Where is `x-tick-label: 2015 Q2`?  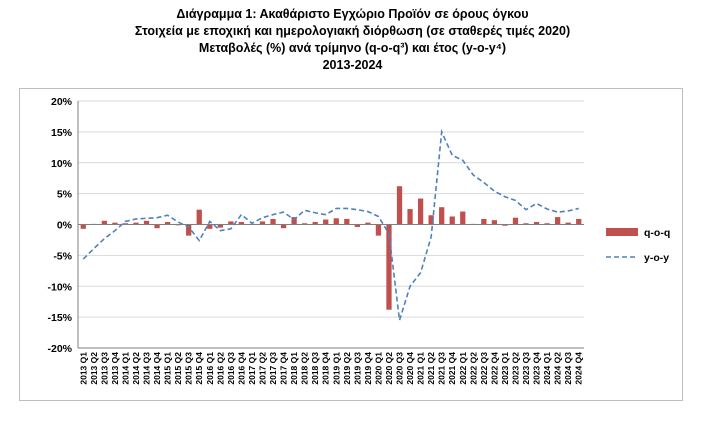 x-tick-label: 2015 Q2 is located at coordinates (178, 368).